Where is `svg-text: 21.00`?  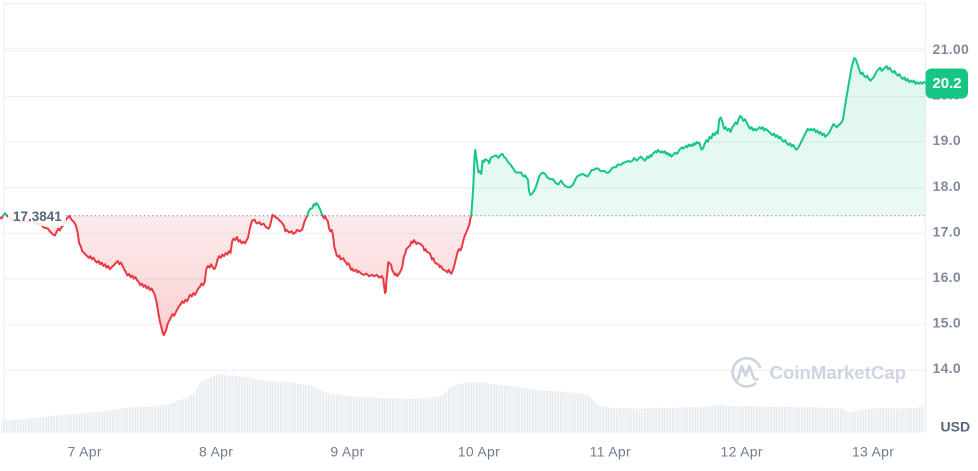 svg-text: 21.00 is located at coordinates (951, 49).